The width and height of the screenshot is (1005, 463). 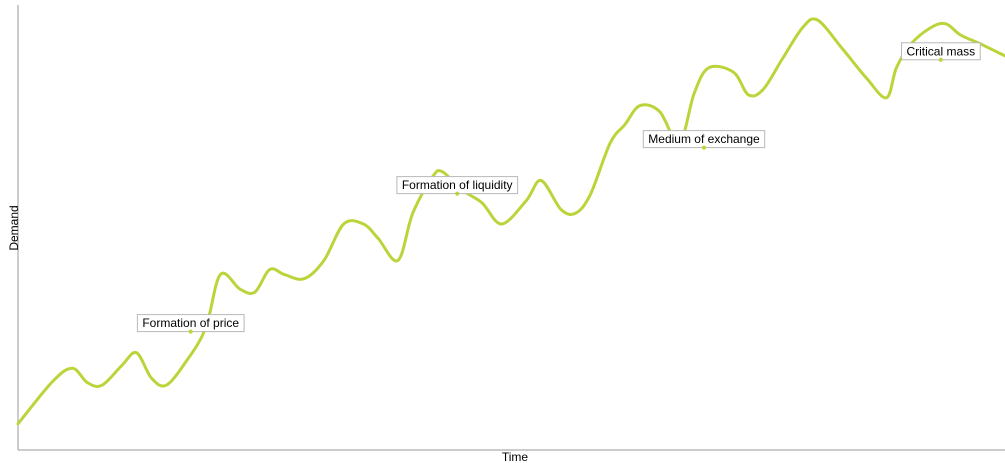 I want to click on annotation-label: Formation of price, so click(x=190, y=323).